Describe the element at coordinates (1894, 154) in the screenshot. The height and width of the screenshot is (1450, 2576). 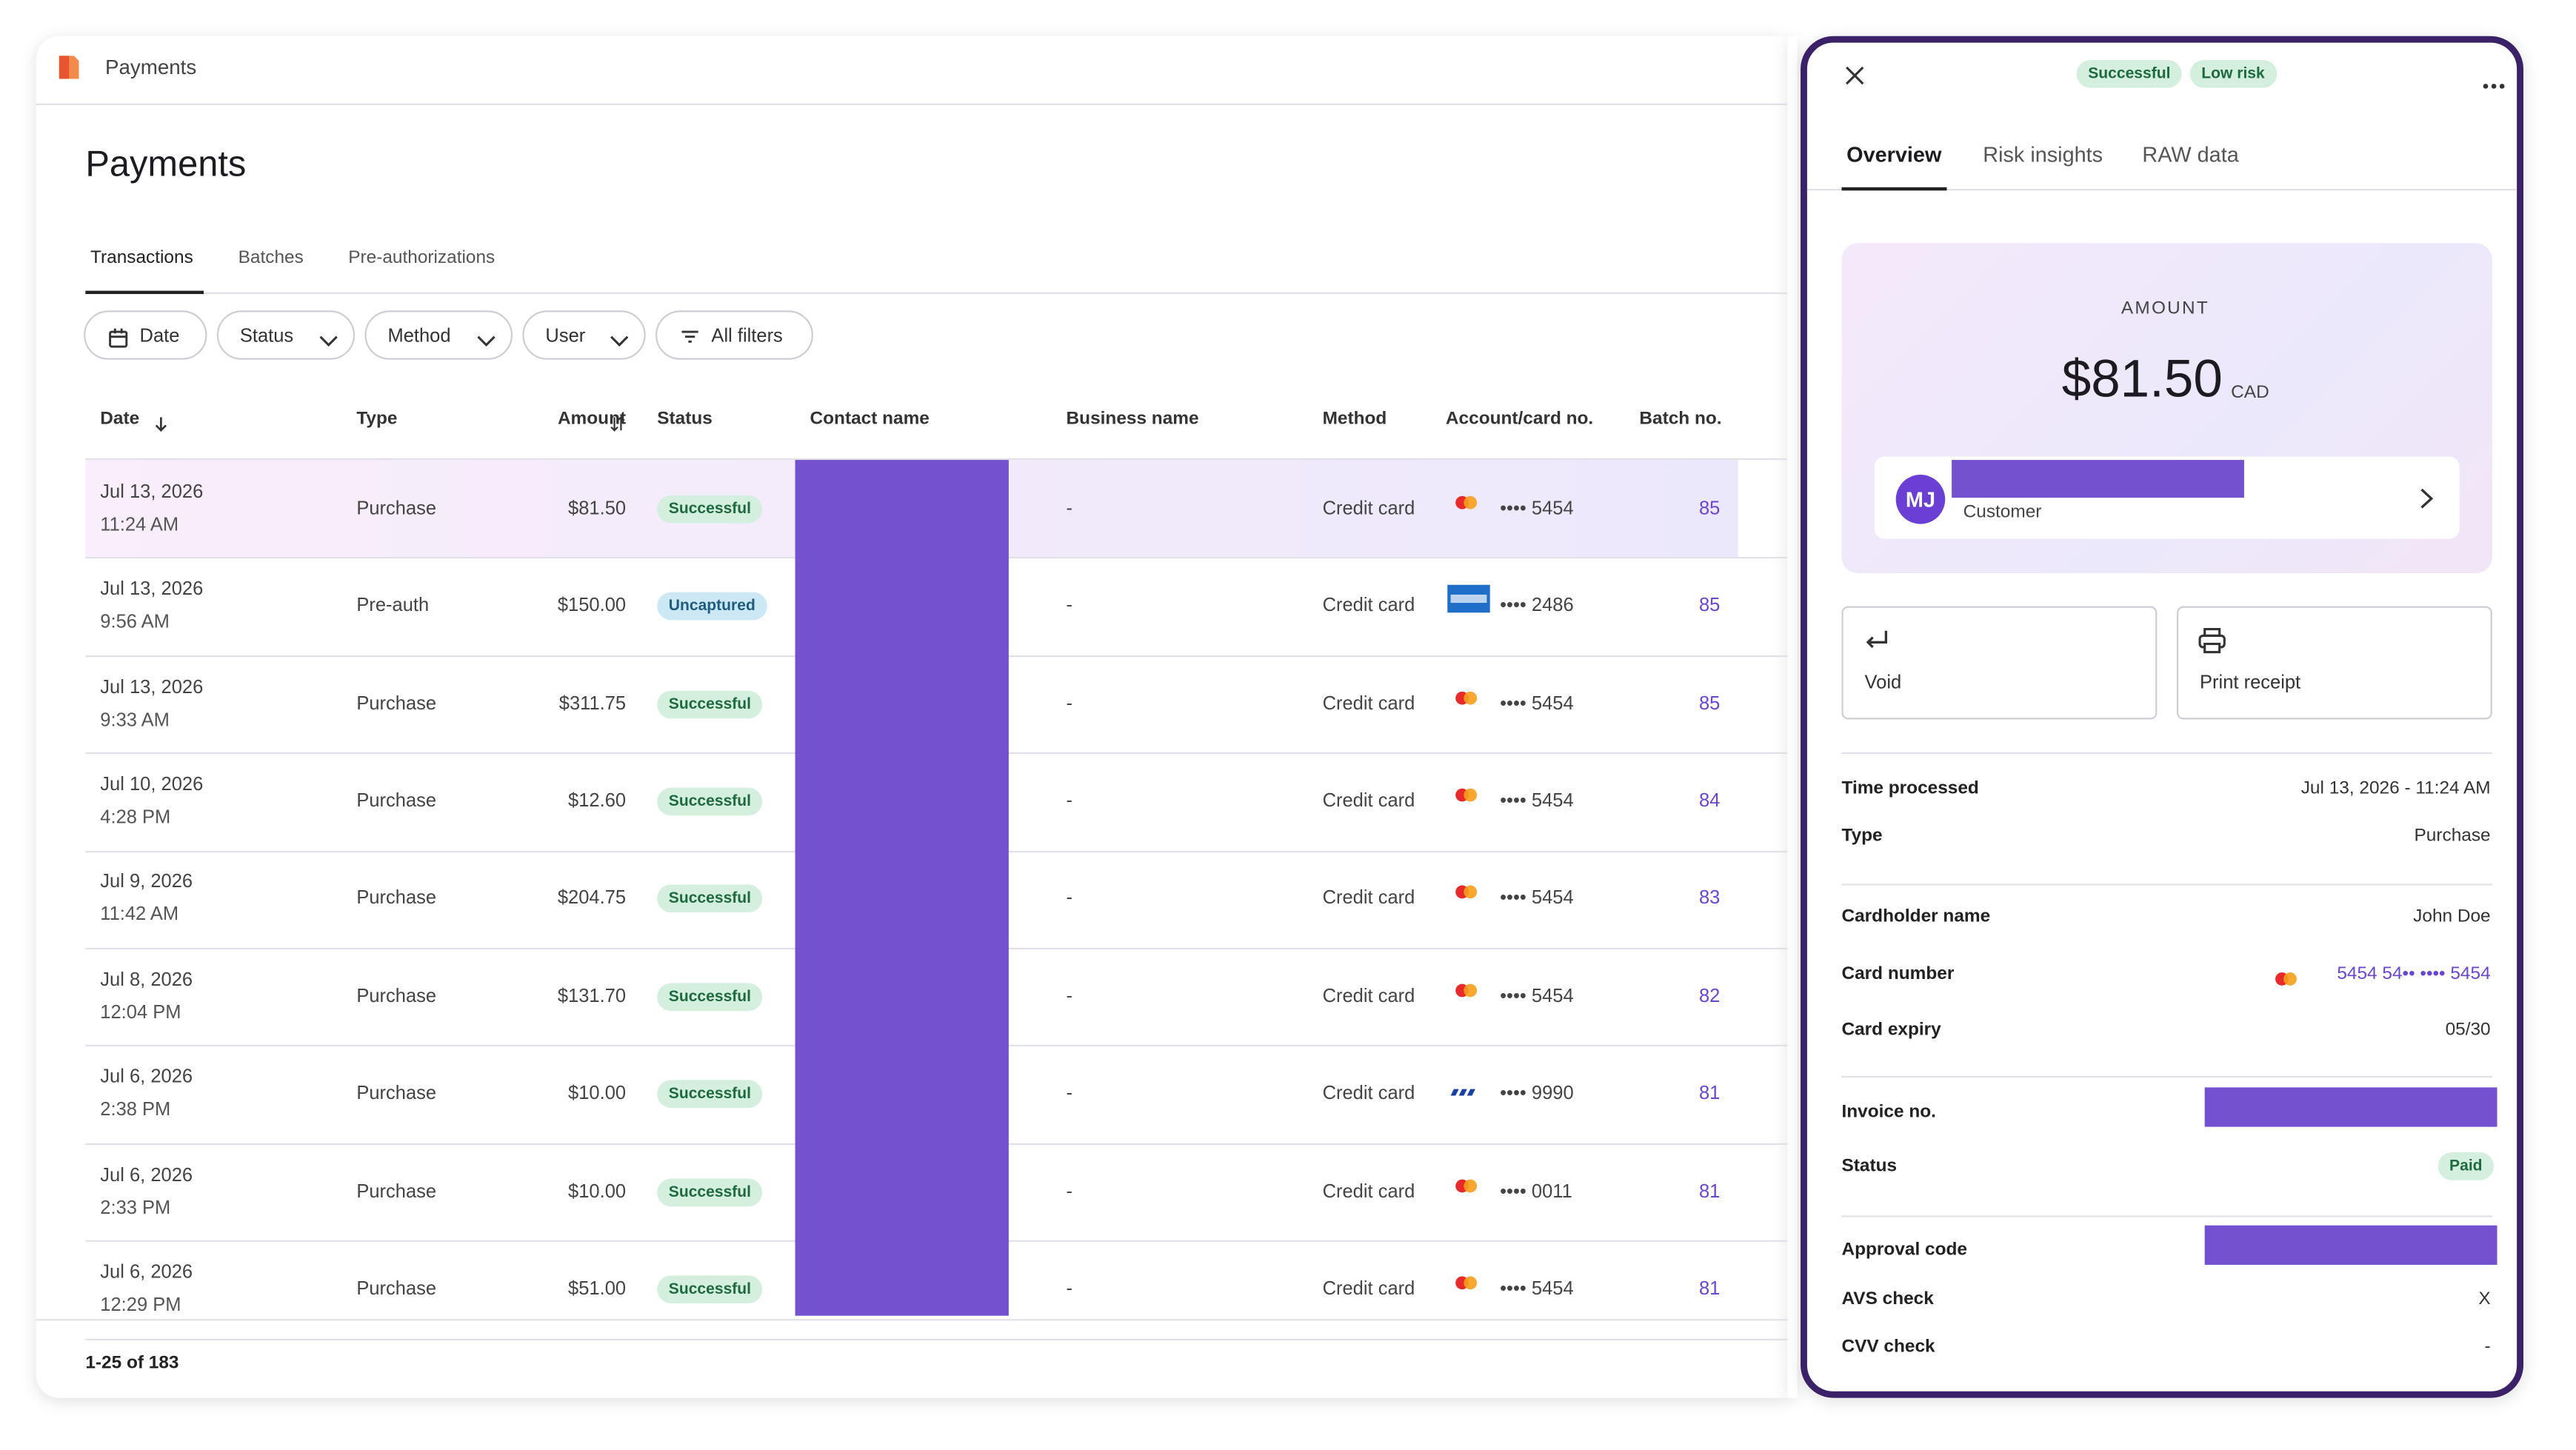
I see `panel-tab: Overview` at that location.